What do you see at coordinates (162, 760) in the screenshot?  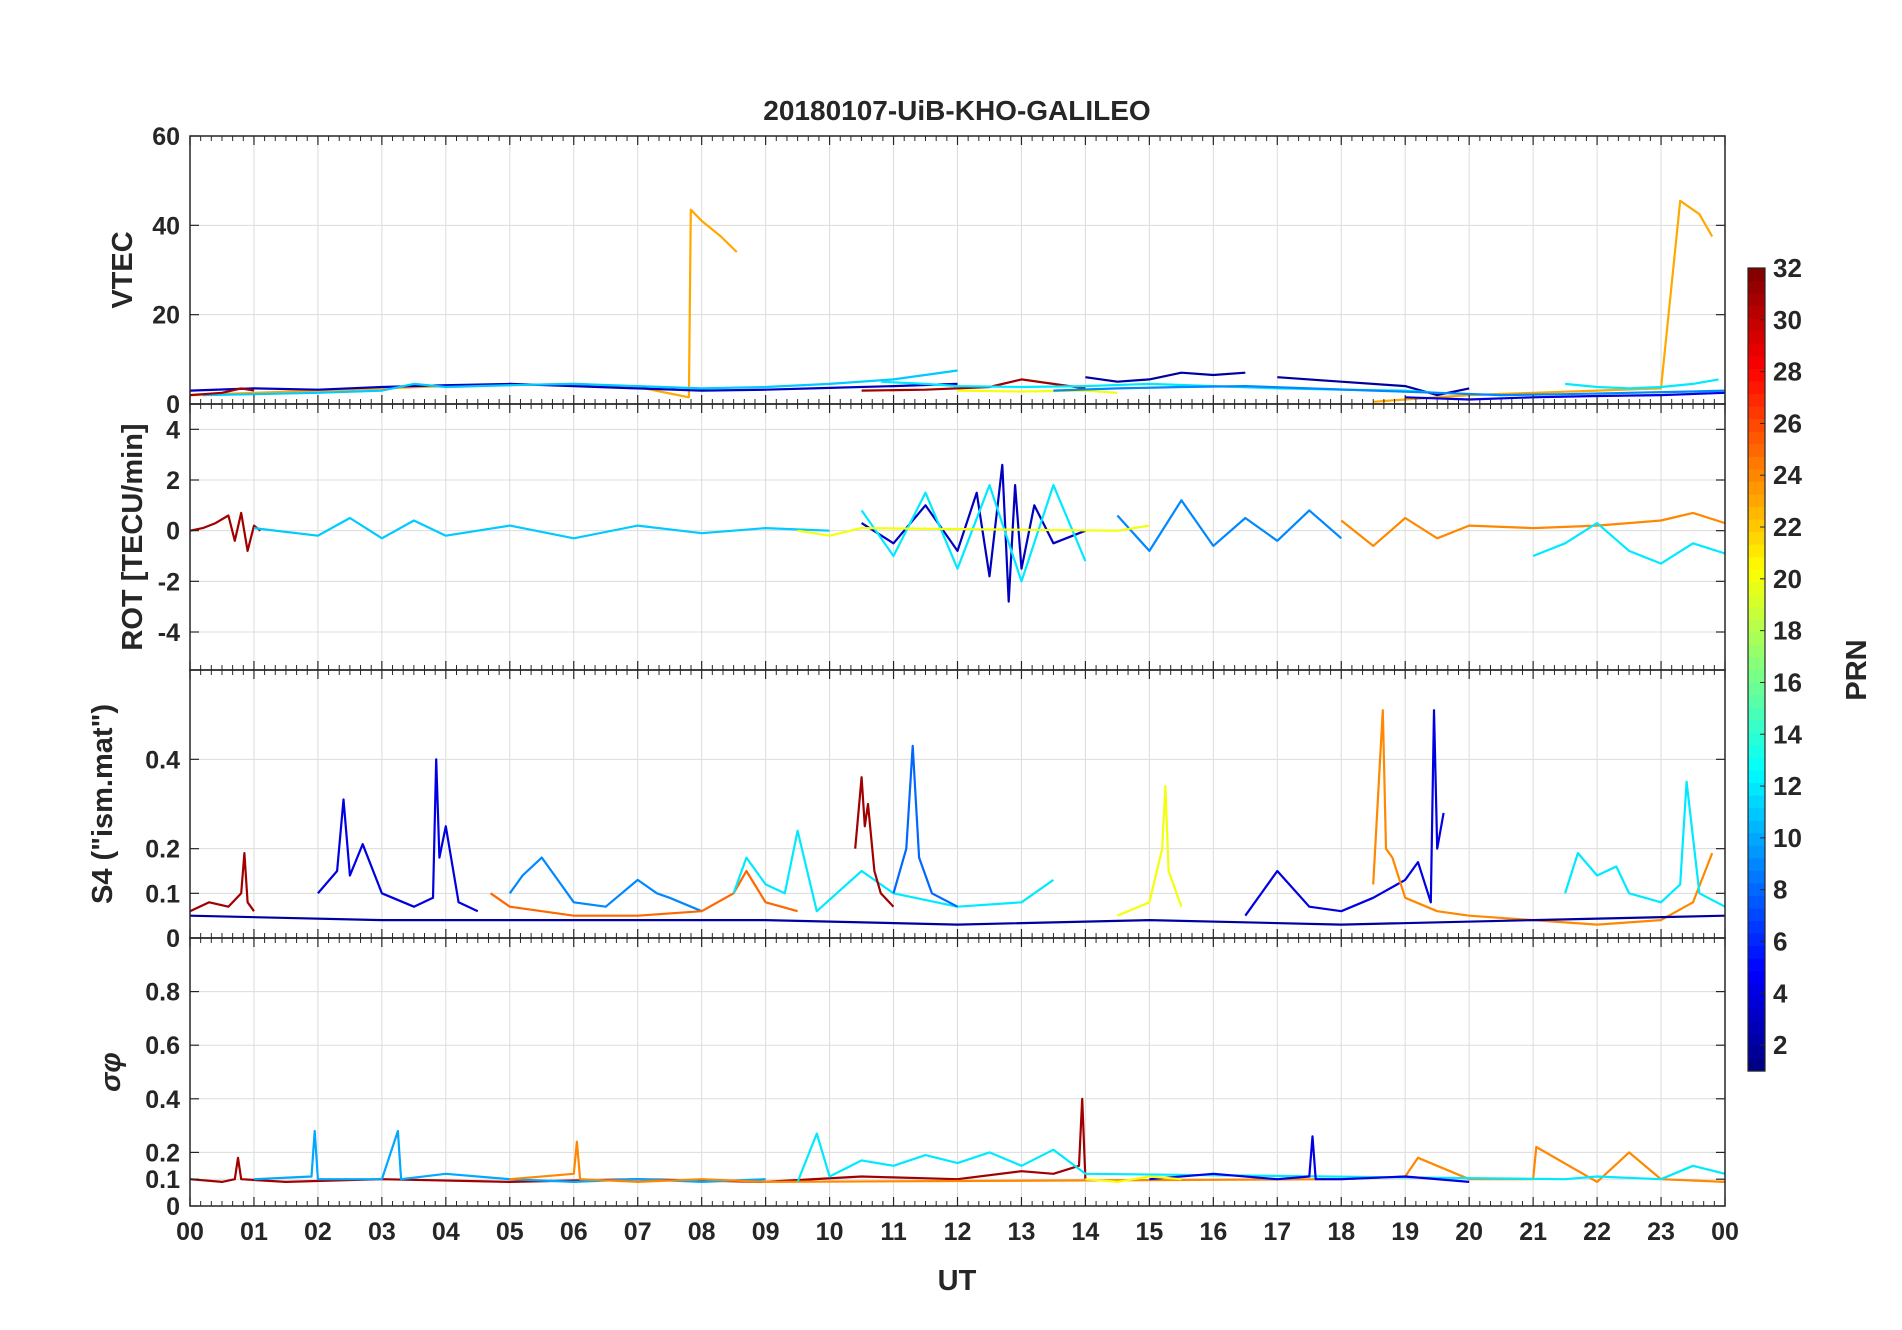 I see `y-tick-label: 0.4` at bounding box center [162, 760].